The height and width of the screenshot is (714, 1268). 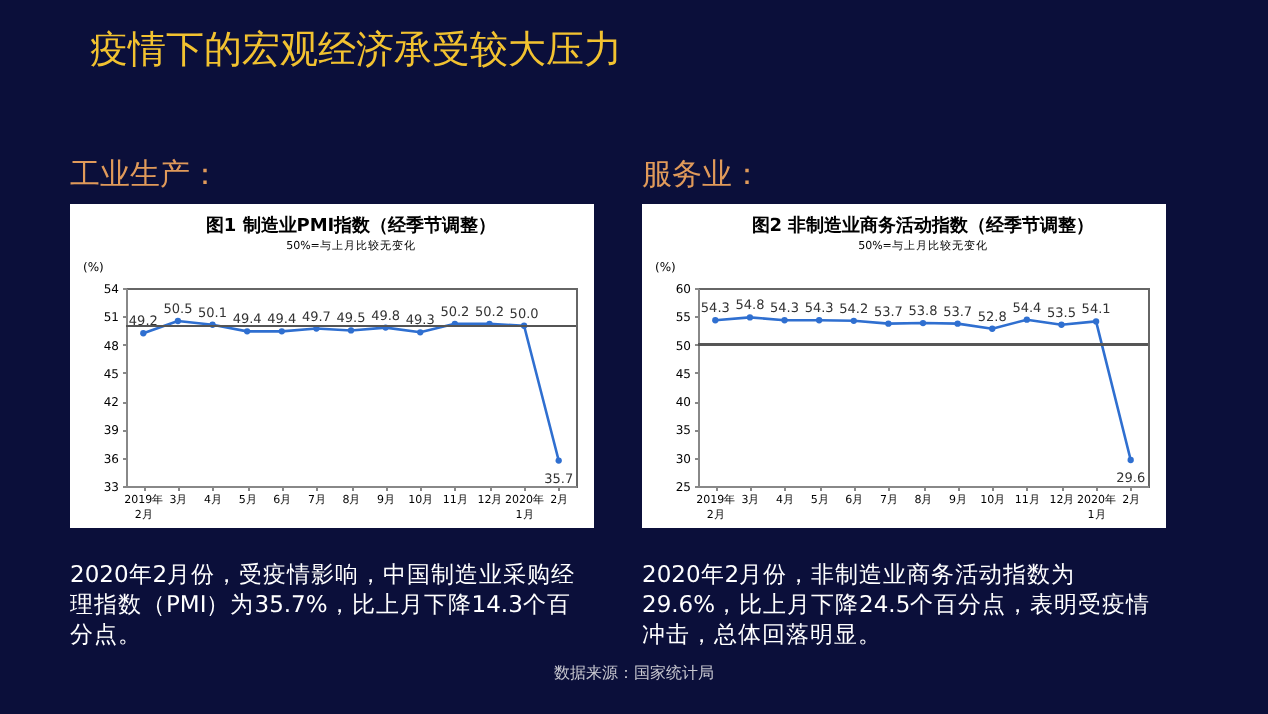 I want to click on chart-title: 图1 制造业PMI指数（经季节调整）, so click(x=351, y=226).